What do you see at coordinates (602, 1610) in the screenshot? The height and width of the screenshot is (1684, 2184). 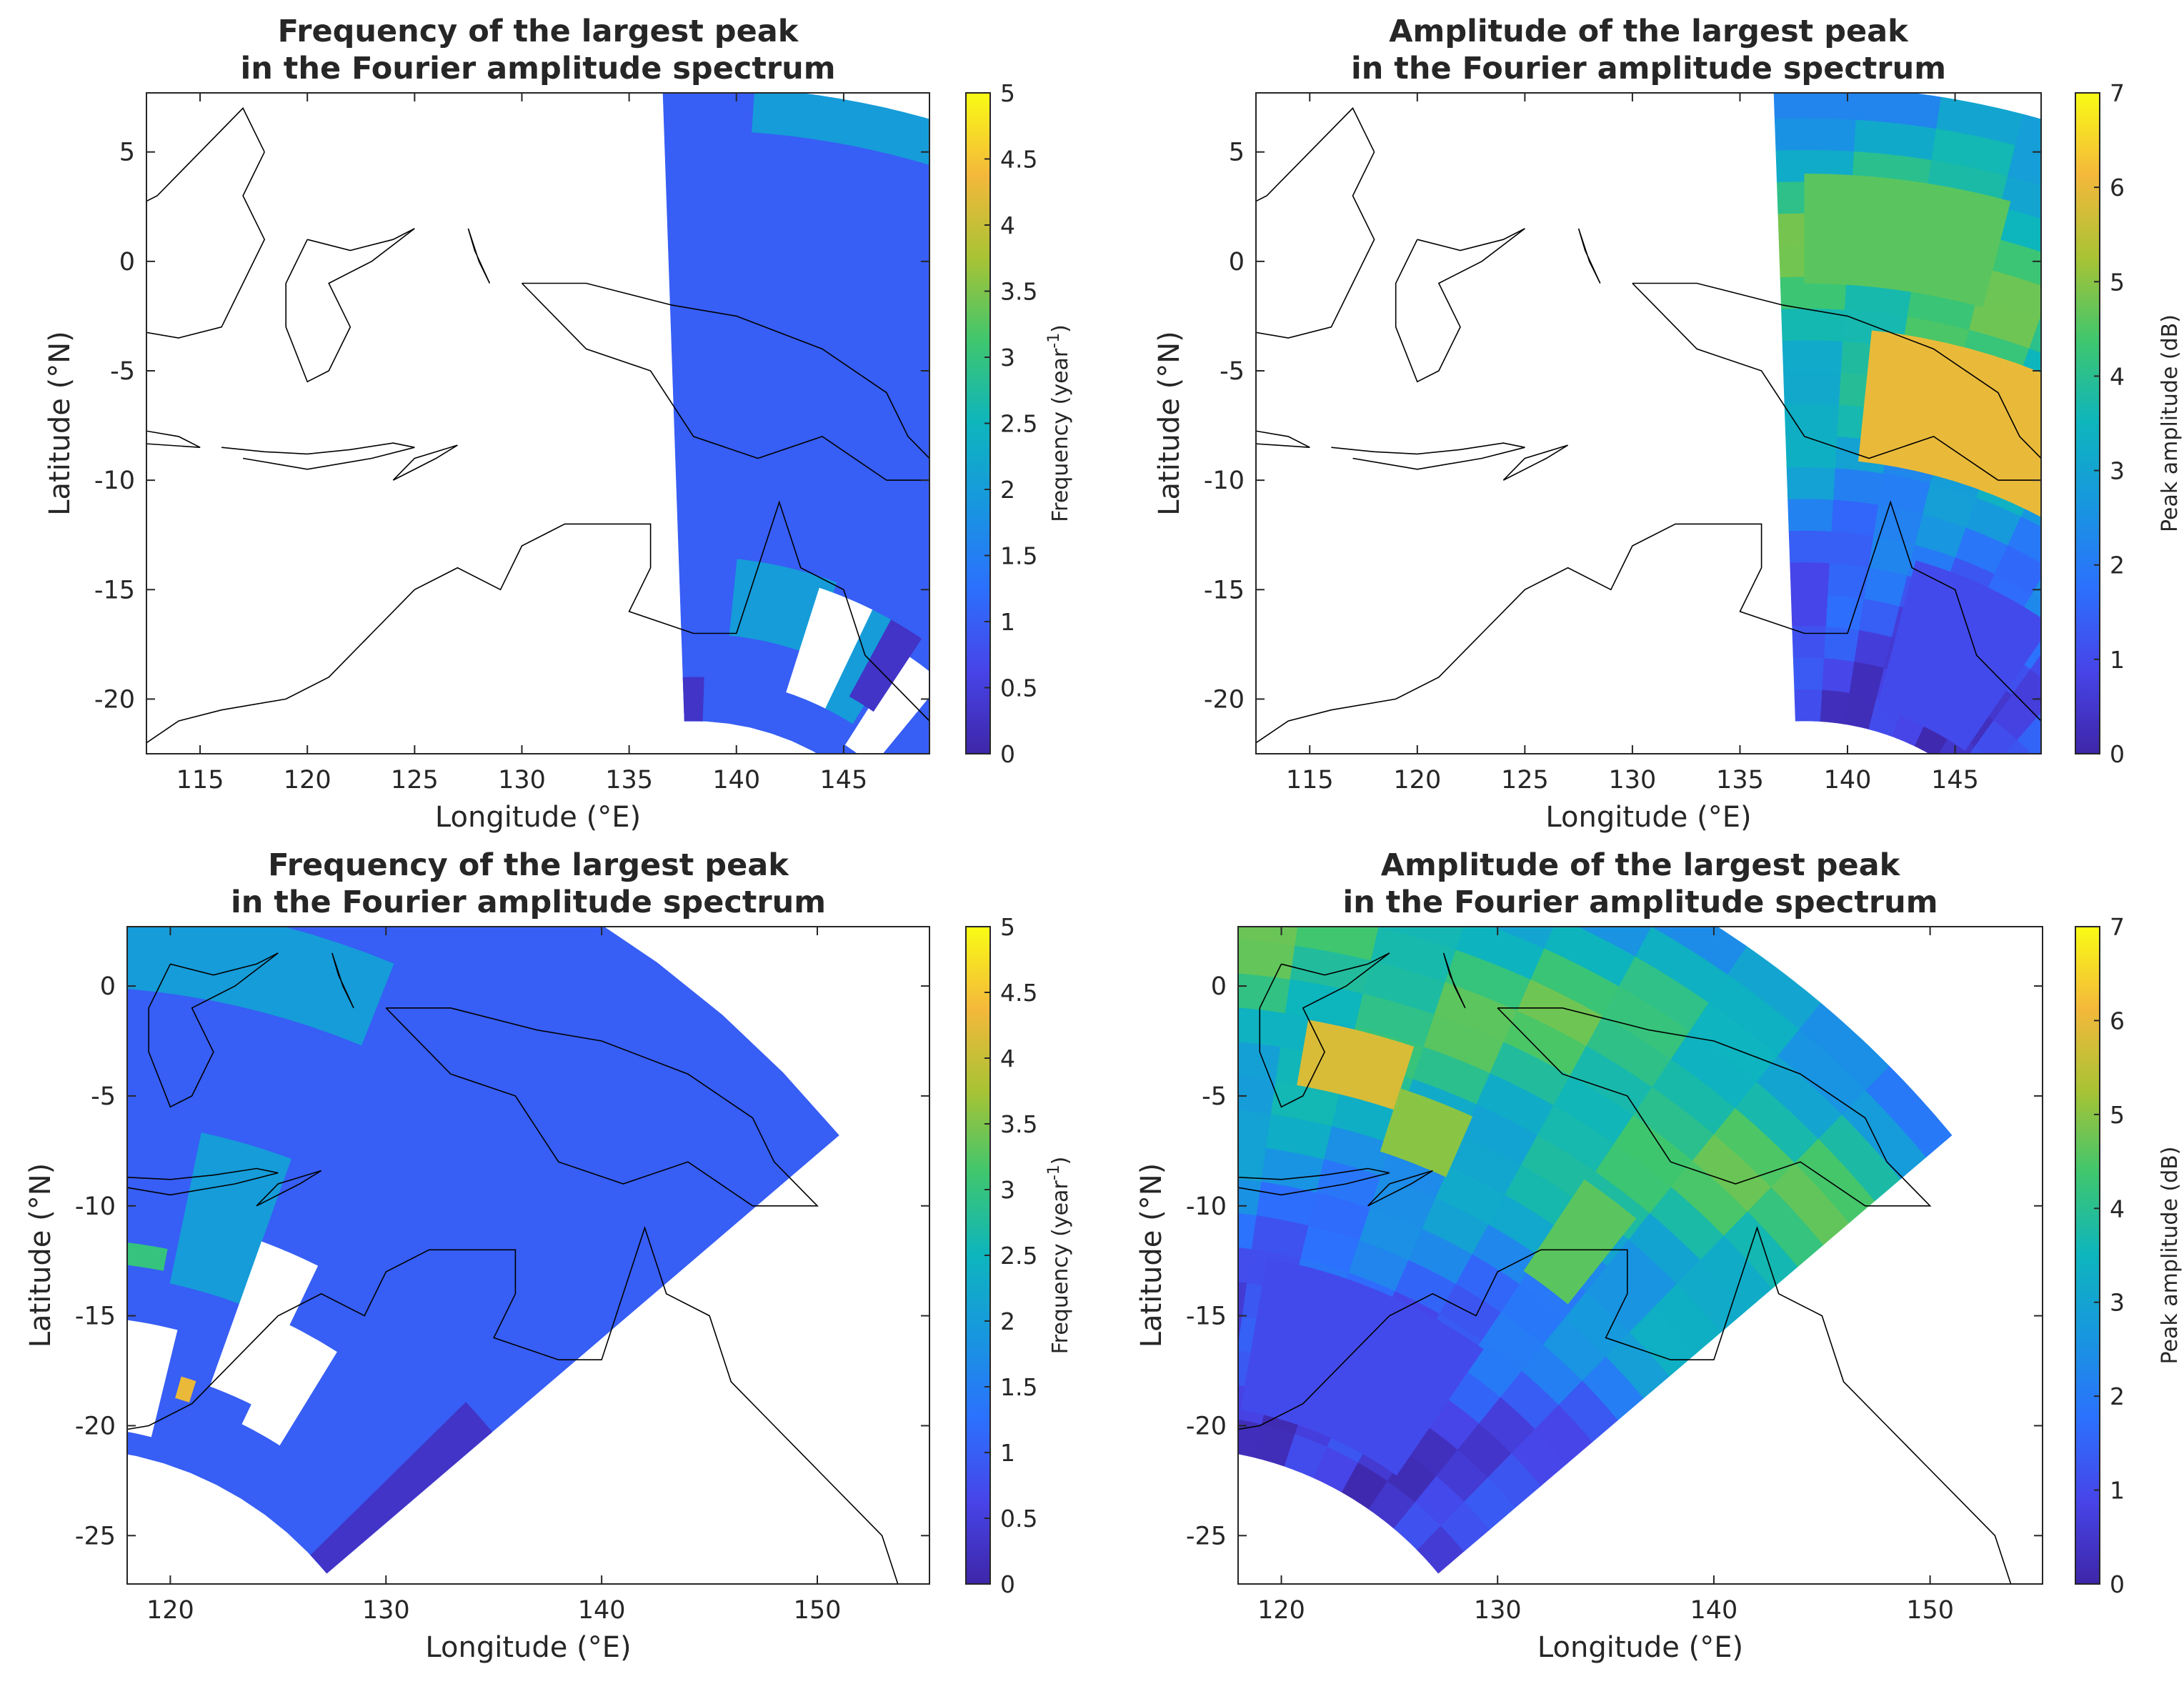 I see `x-tick-label: 140` at bounding box center [602, 1610].